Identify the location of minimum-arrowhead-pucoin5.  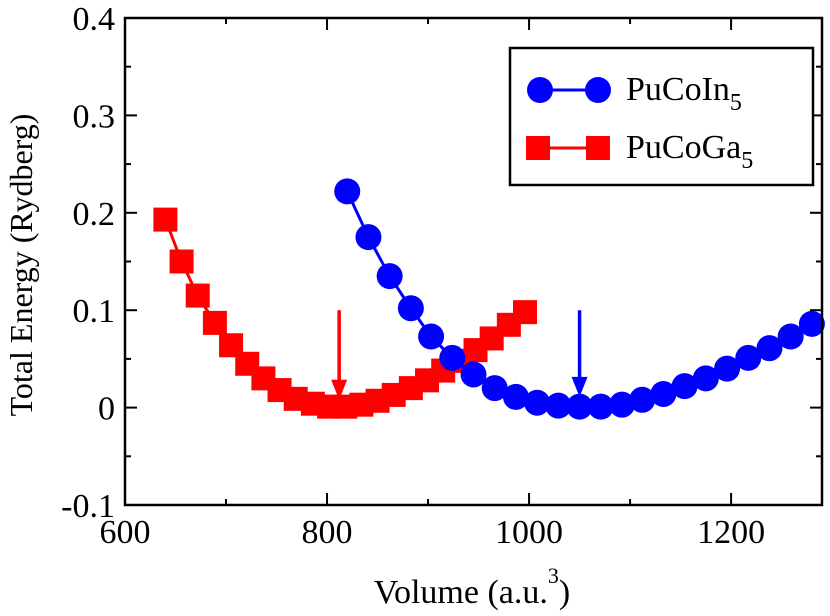
(579, 386).